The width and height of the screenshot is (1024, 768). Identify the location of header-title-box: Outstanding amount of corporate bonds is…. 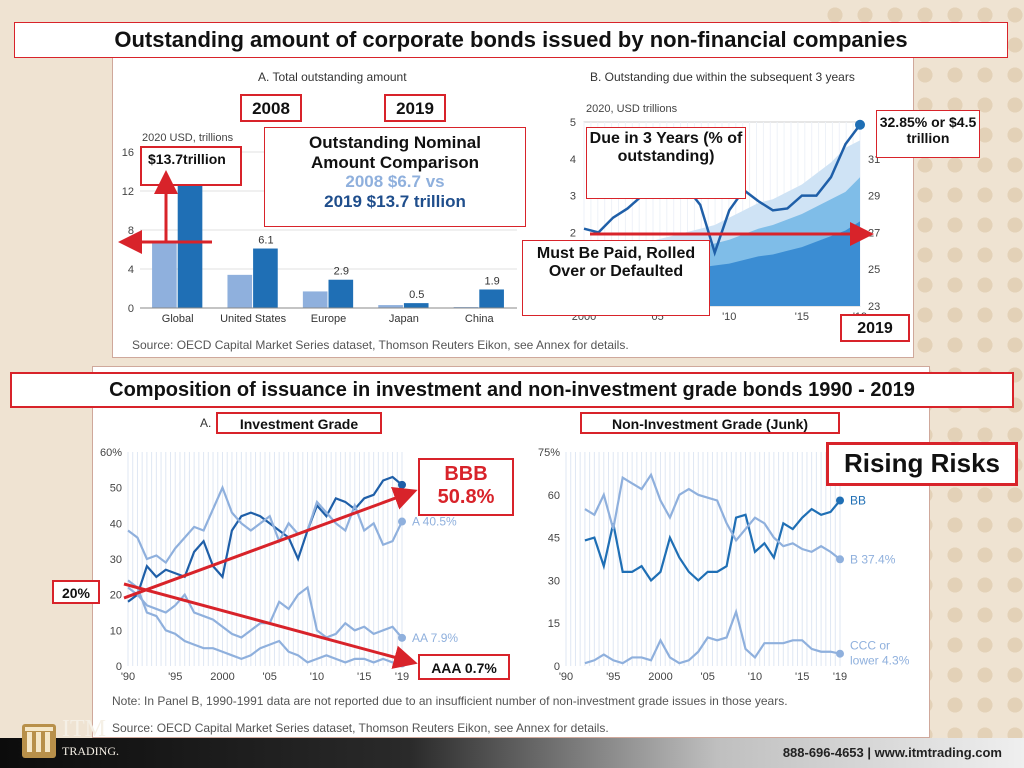
(511, 40).